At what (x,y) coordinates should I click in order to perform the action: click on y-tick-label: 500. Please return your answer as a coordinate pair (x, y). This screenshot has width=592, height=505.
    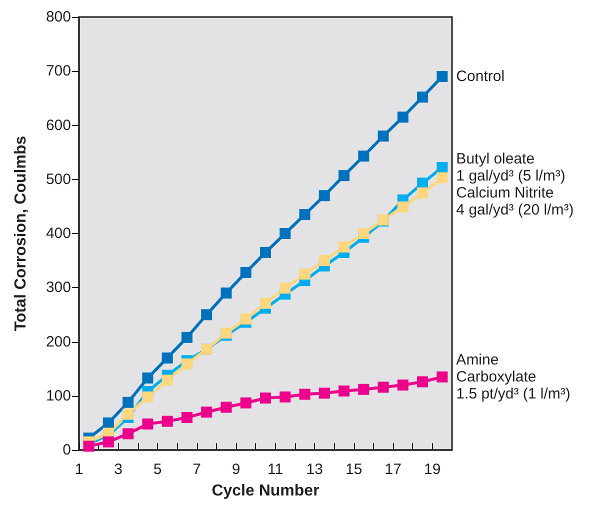
    Looking at the image, I should click on (58, 179).